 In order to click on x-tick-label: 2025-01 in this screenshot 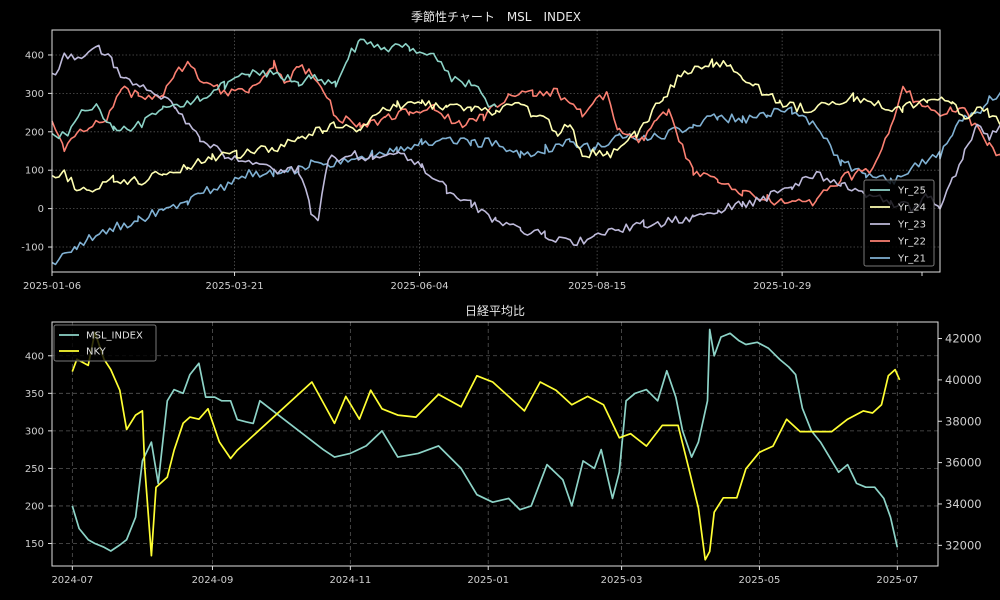, I will do `click(488, 580)`.